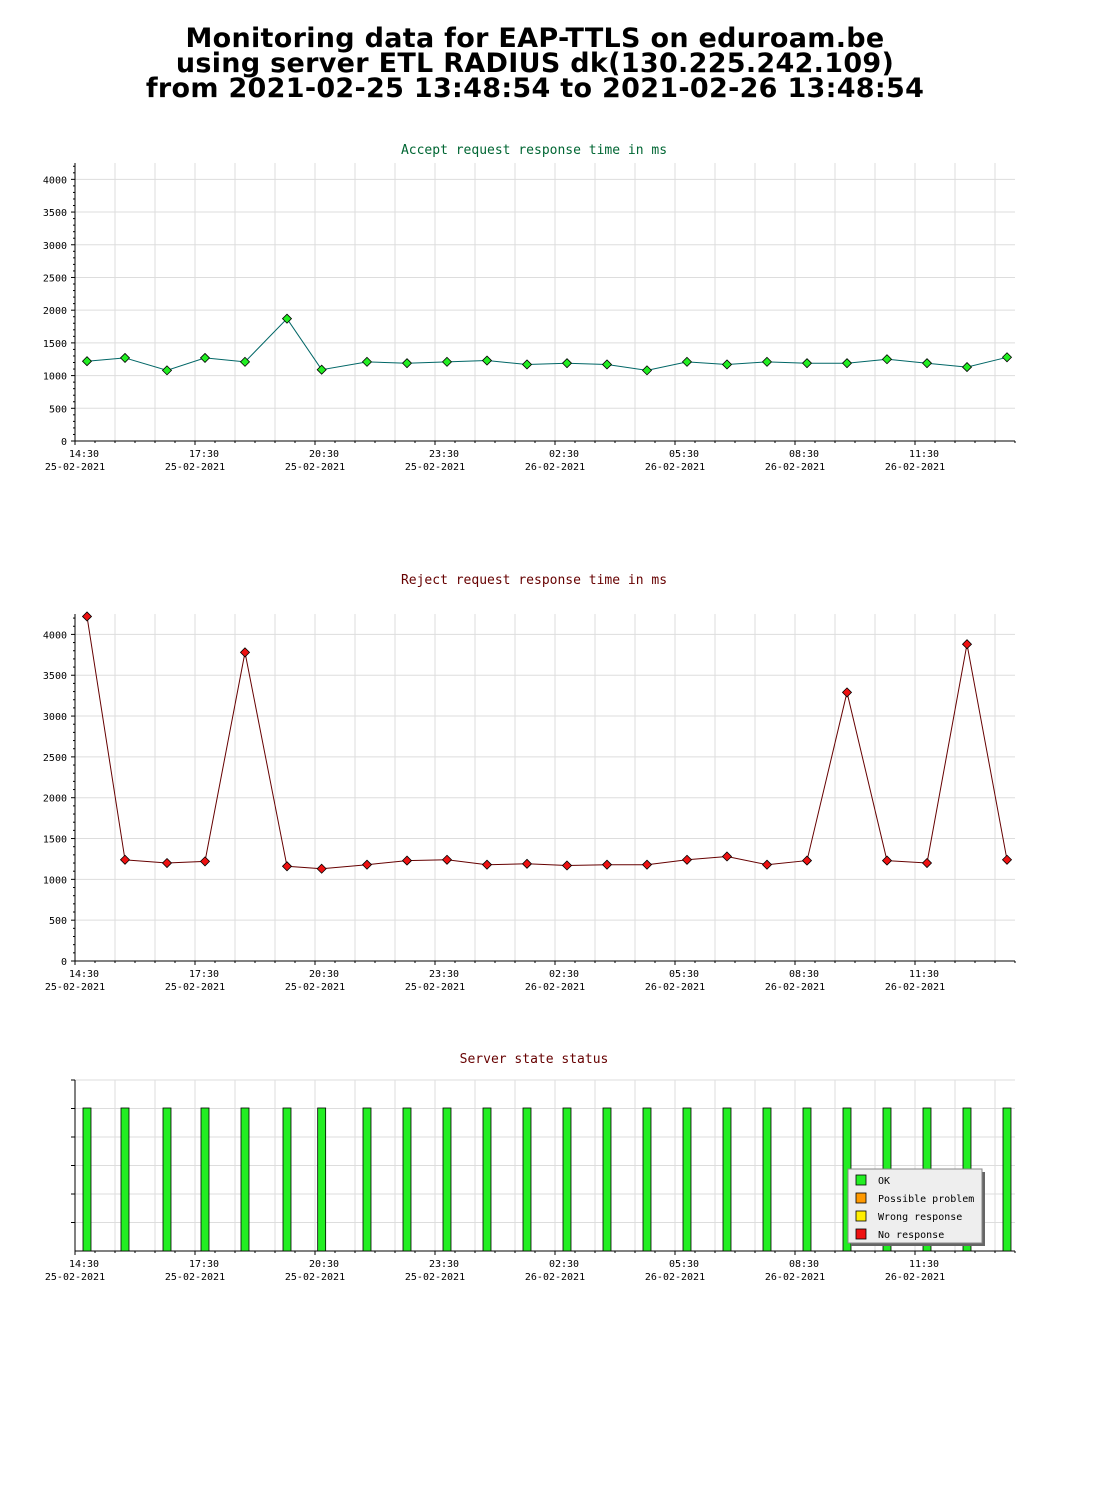 The image size is (1100, 1500). Describe the element at coordinates (534, 580) in the screenshot. I see `chart2-title: Reject request response time in ms` at that location.